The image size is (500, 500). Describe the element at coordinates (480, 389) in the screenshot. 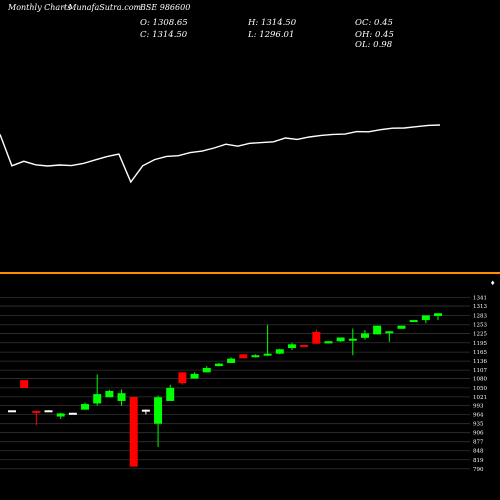

I see `y-tick-label: 1050` at that location.